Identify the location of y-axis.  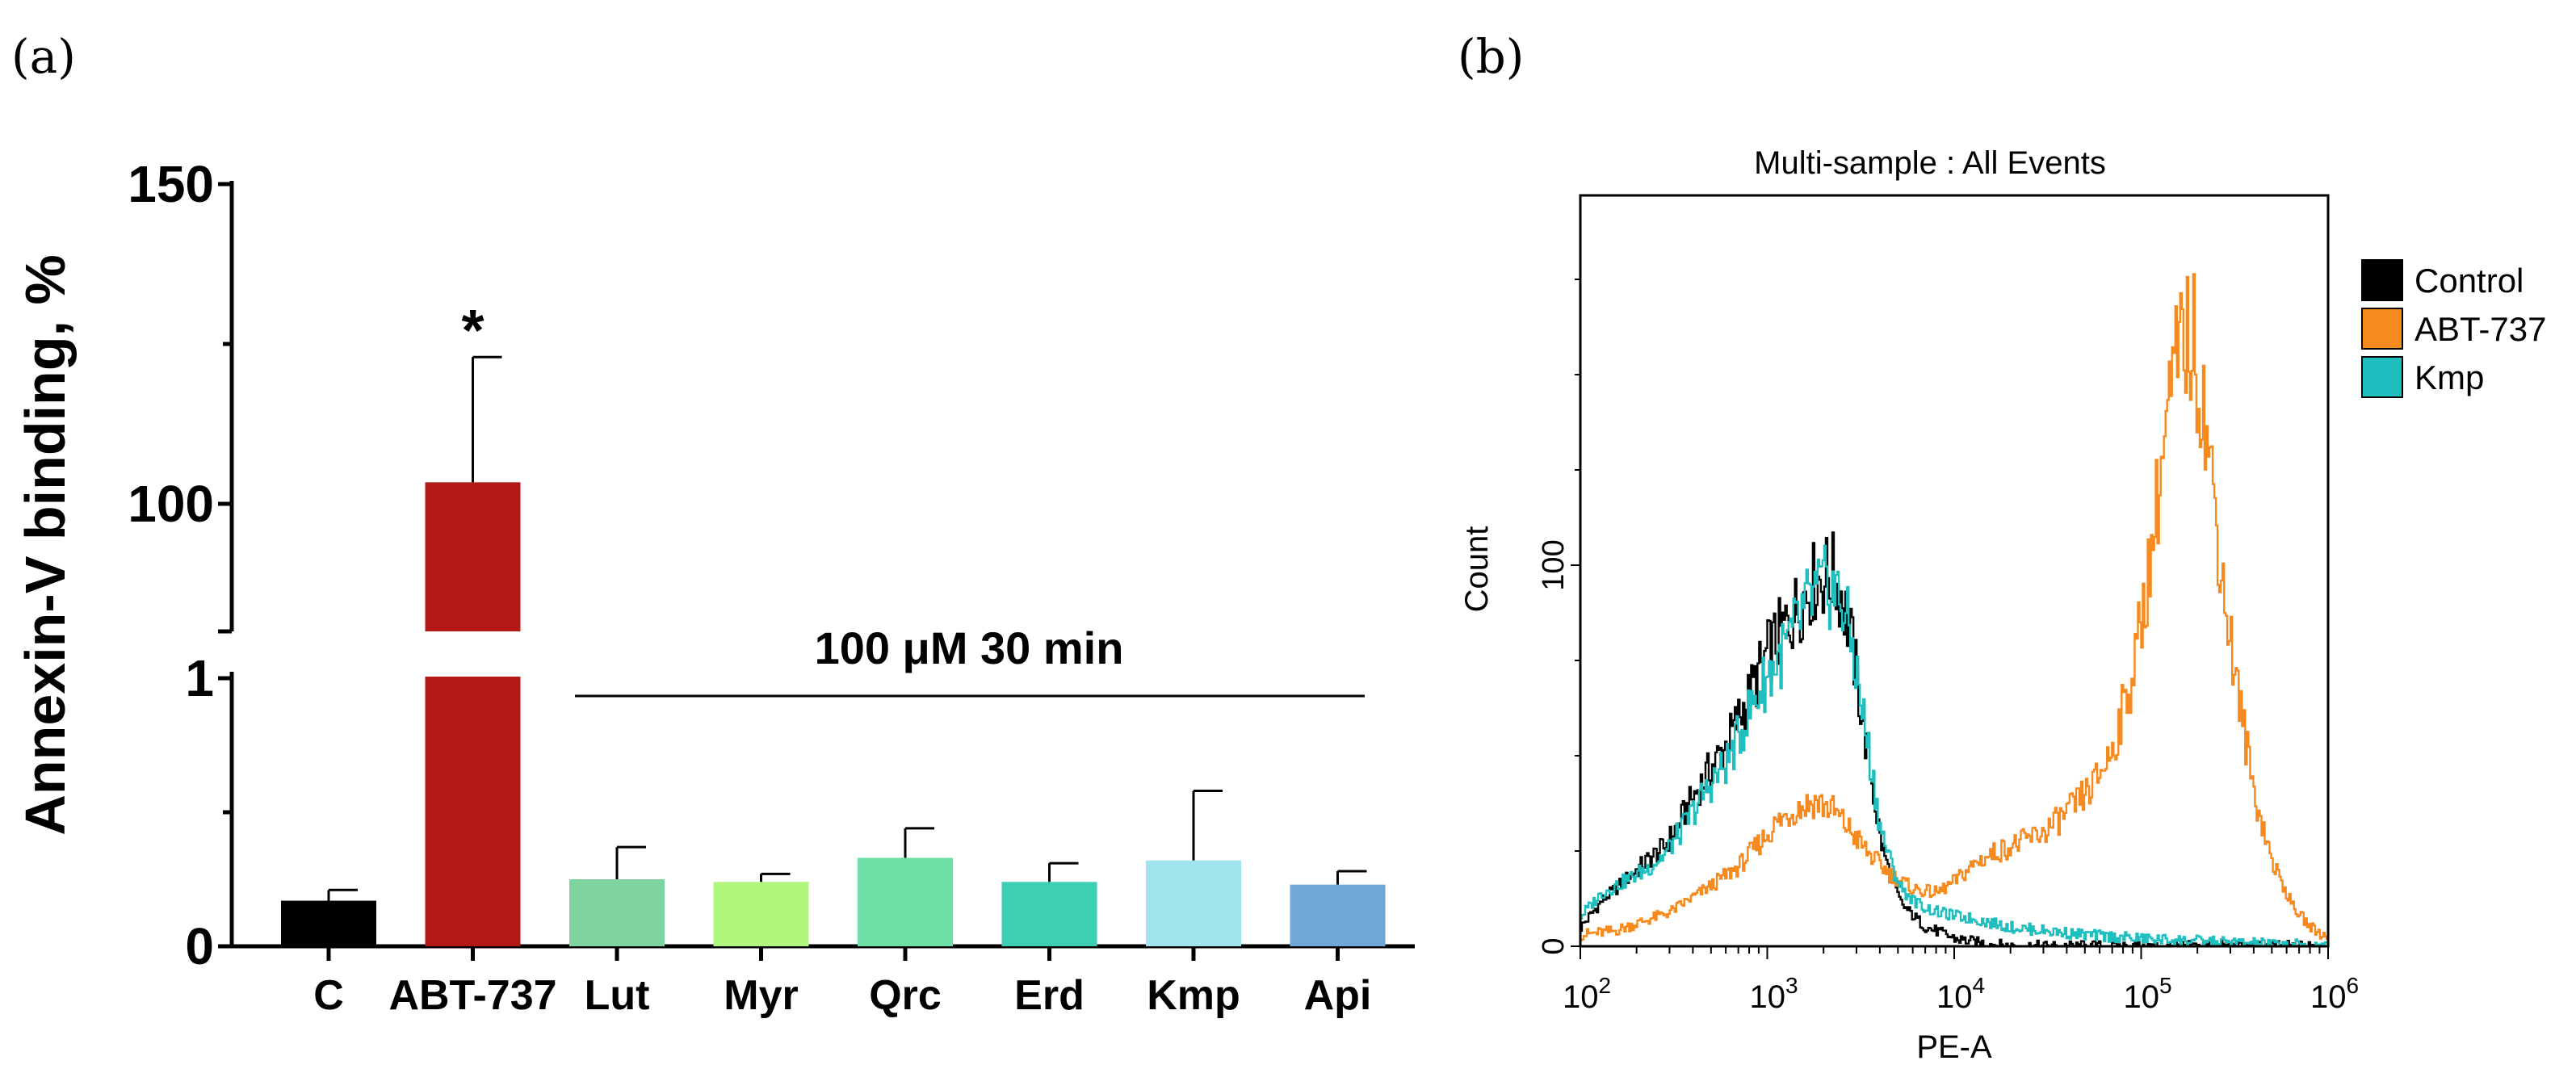
(226, 565).